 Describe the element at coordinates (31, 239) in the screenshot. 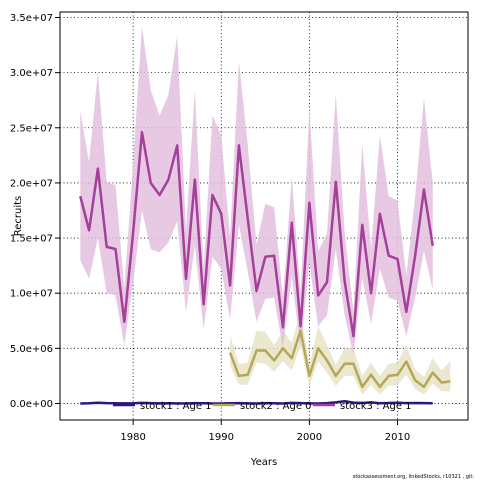

I see `y-tick-label: 1.5e+07` at that location.